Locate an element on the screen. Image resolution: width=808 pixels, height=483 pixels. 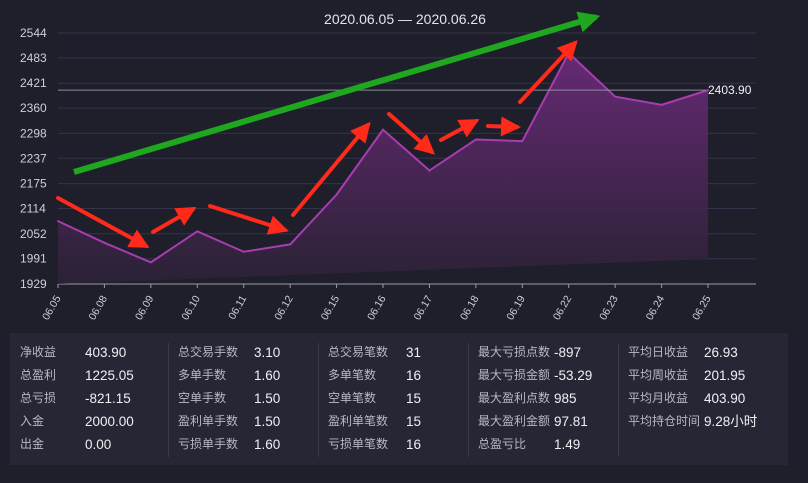
y-tick-label: 1929 is located at coordinates (33, 284).